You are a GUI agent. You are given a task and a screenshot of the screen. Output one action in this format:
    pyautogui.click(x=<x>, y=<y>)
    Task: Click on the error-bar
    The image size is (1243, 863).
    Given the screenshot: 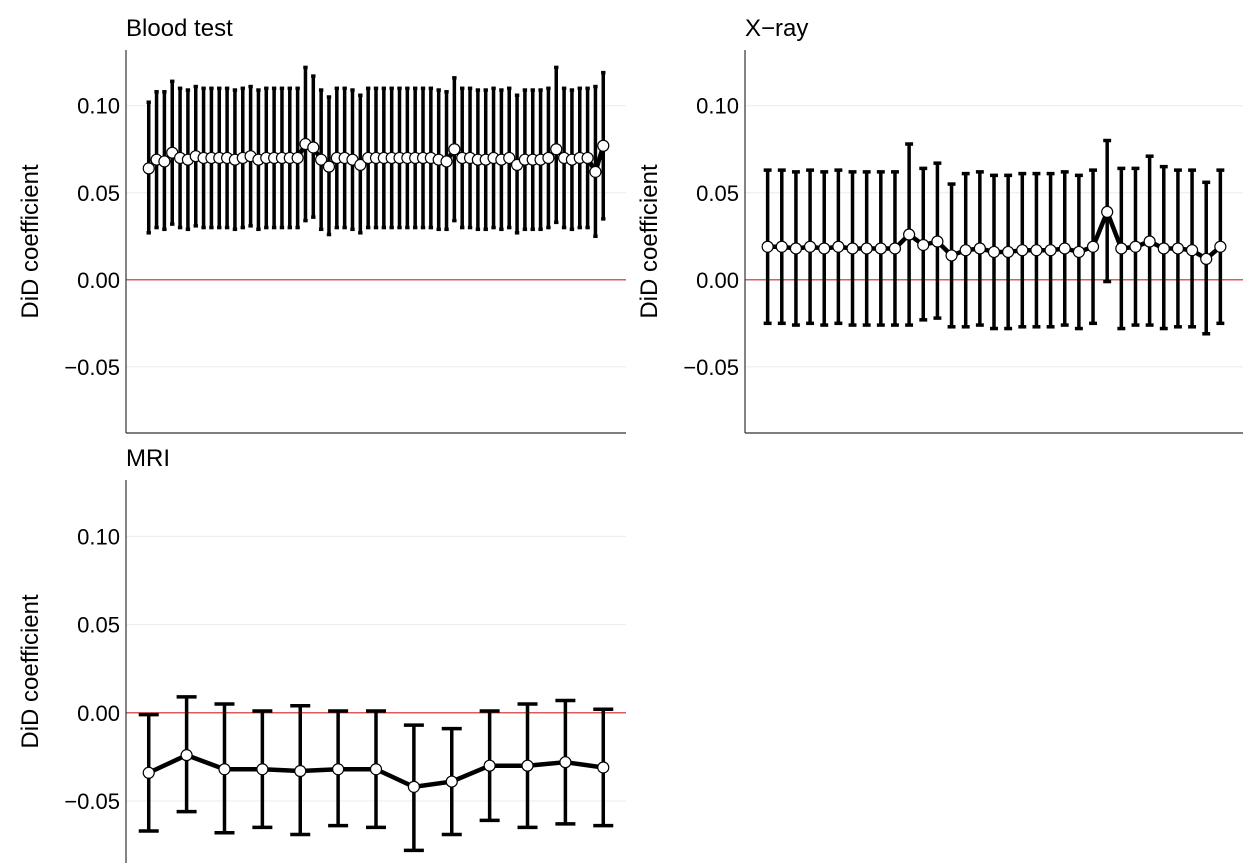 What is the action you would take?
    pyautogui.click(x=595, y=161)
    